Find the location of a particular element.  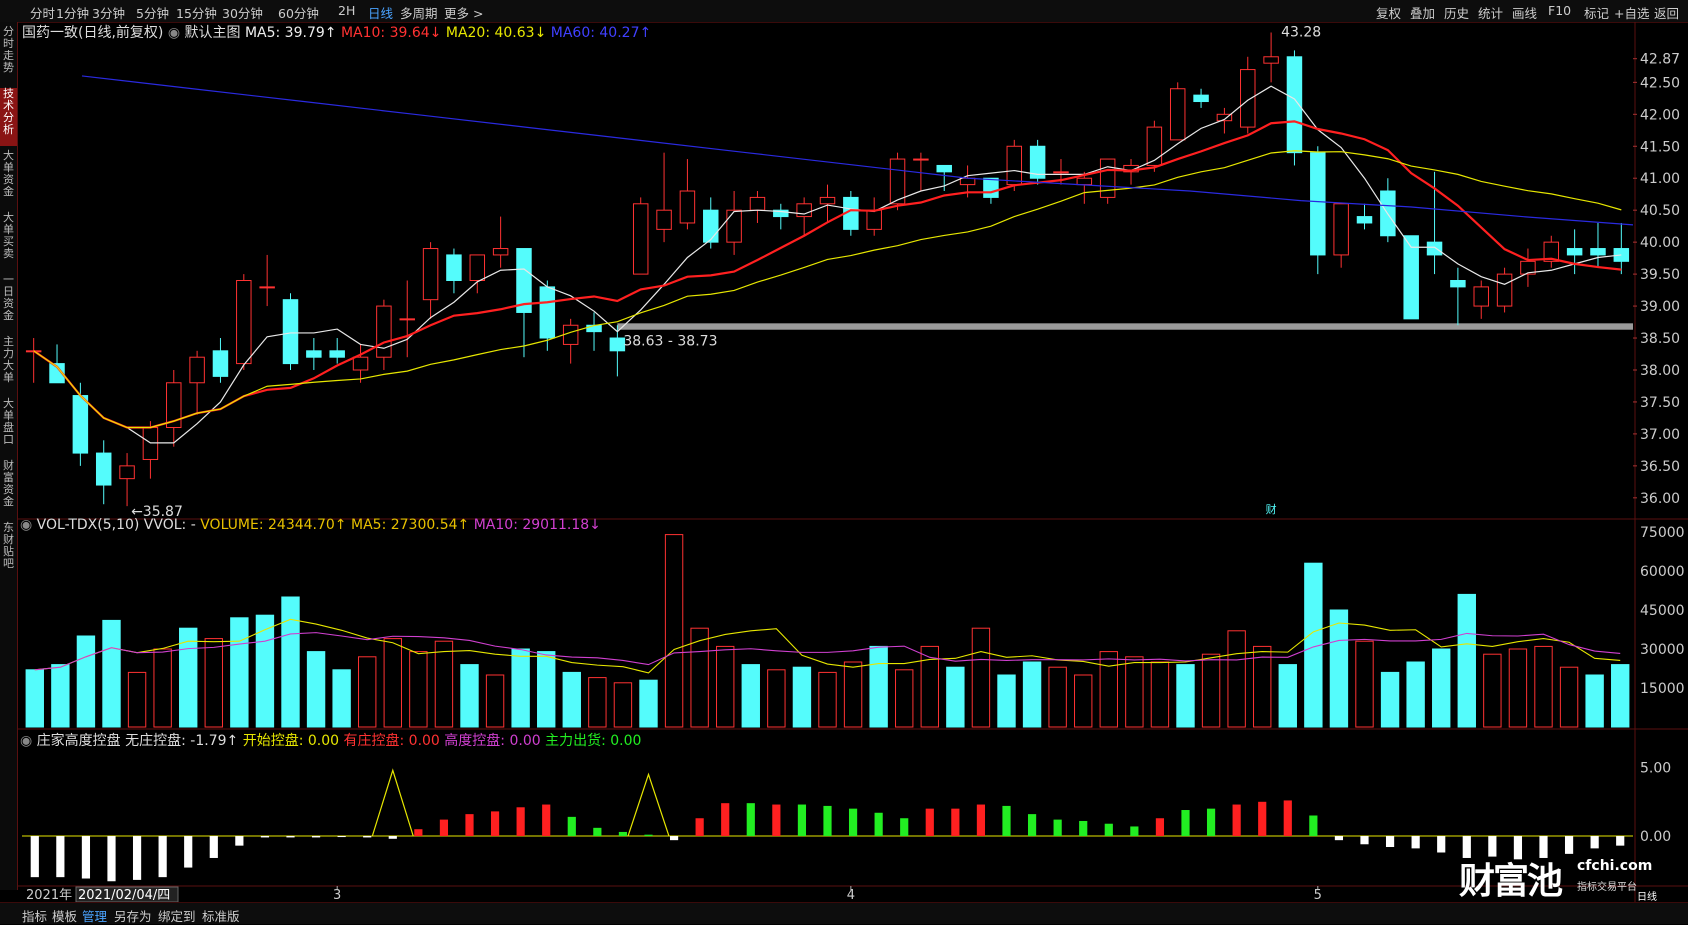

ind-settings-icon: ◉ is located at coordinates (26, 741).